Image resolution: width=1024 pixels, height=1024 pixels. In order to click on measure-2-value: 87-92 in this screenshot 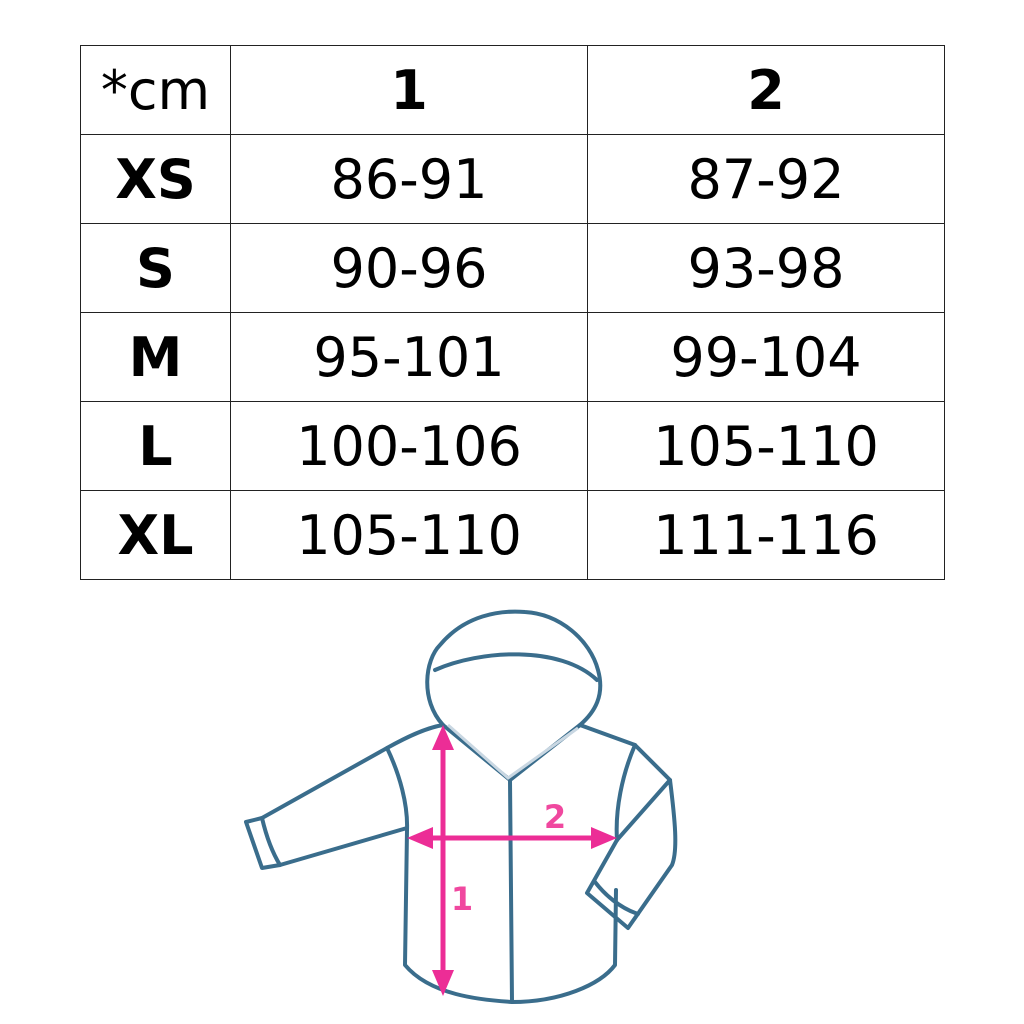, I will do `click(766, 179)`.